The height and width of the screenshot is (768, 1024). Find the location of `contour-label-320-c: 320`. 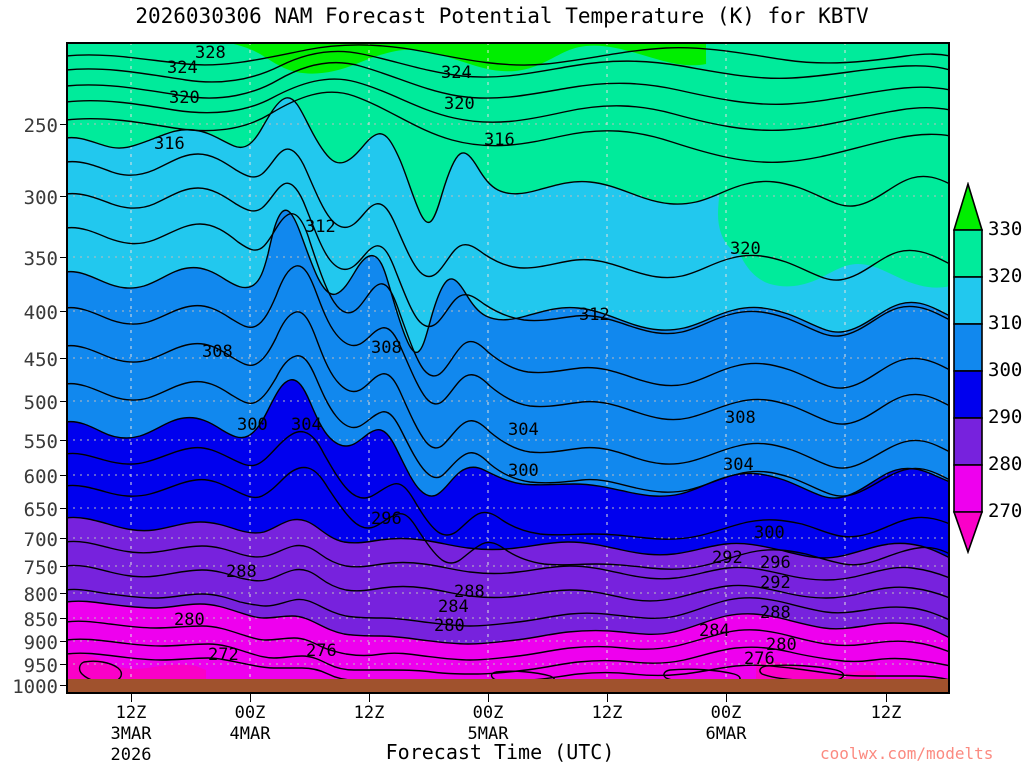

contour-label-320-c: 320 is located at coordinates (745, 249).